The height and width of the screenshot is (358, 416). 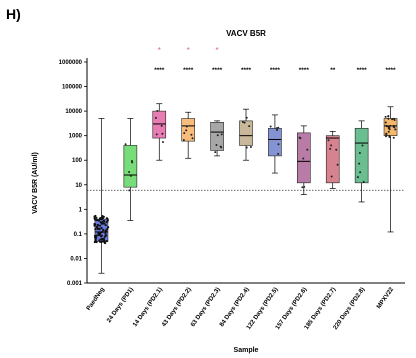 I want to click on x-tick-label: 63 Days (PD2.3), so click(x=205, y=307).